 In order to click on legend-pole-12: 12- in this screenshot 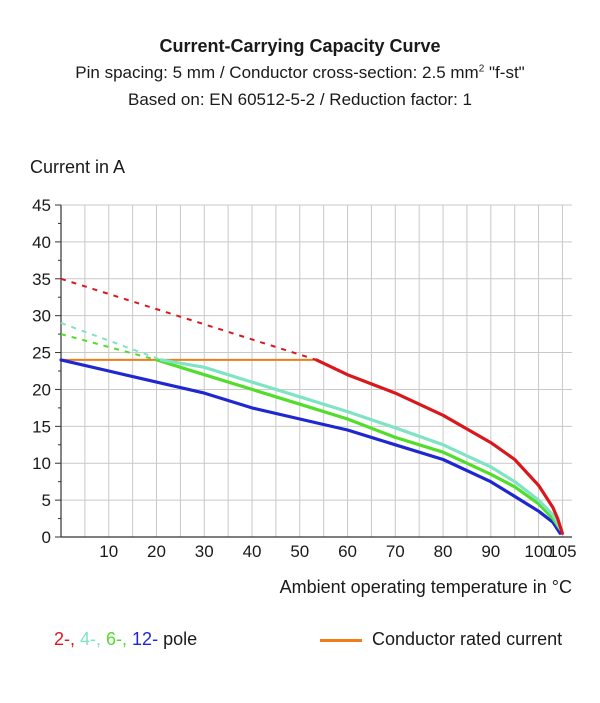, I will do `click(148, 639)`.